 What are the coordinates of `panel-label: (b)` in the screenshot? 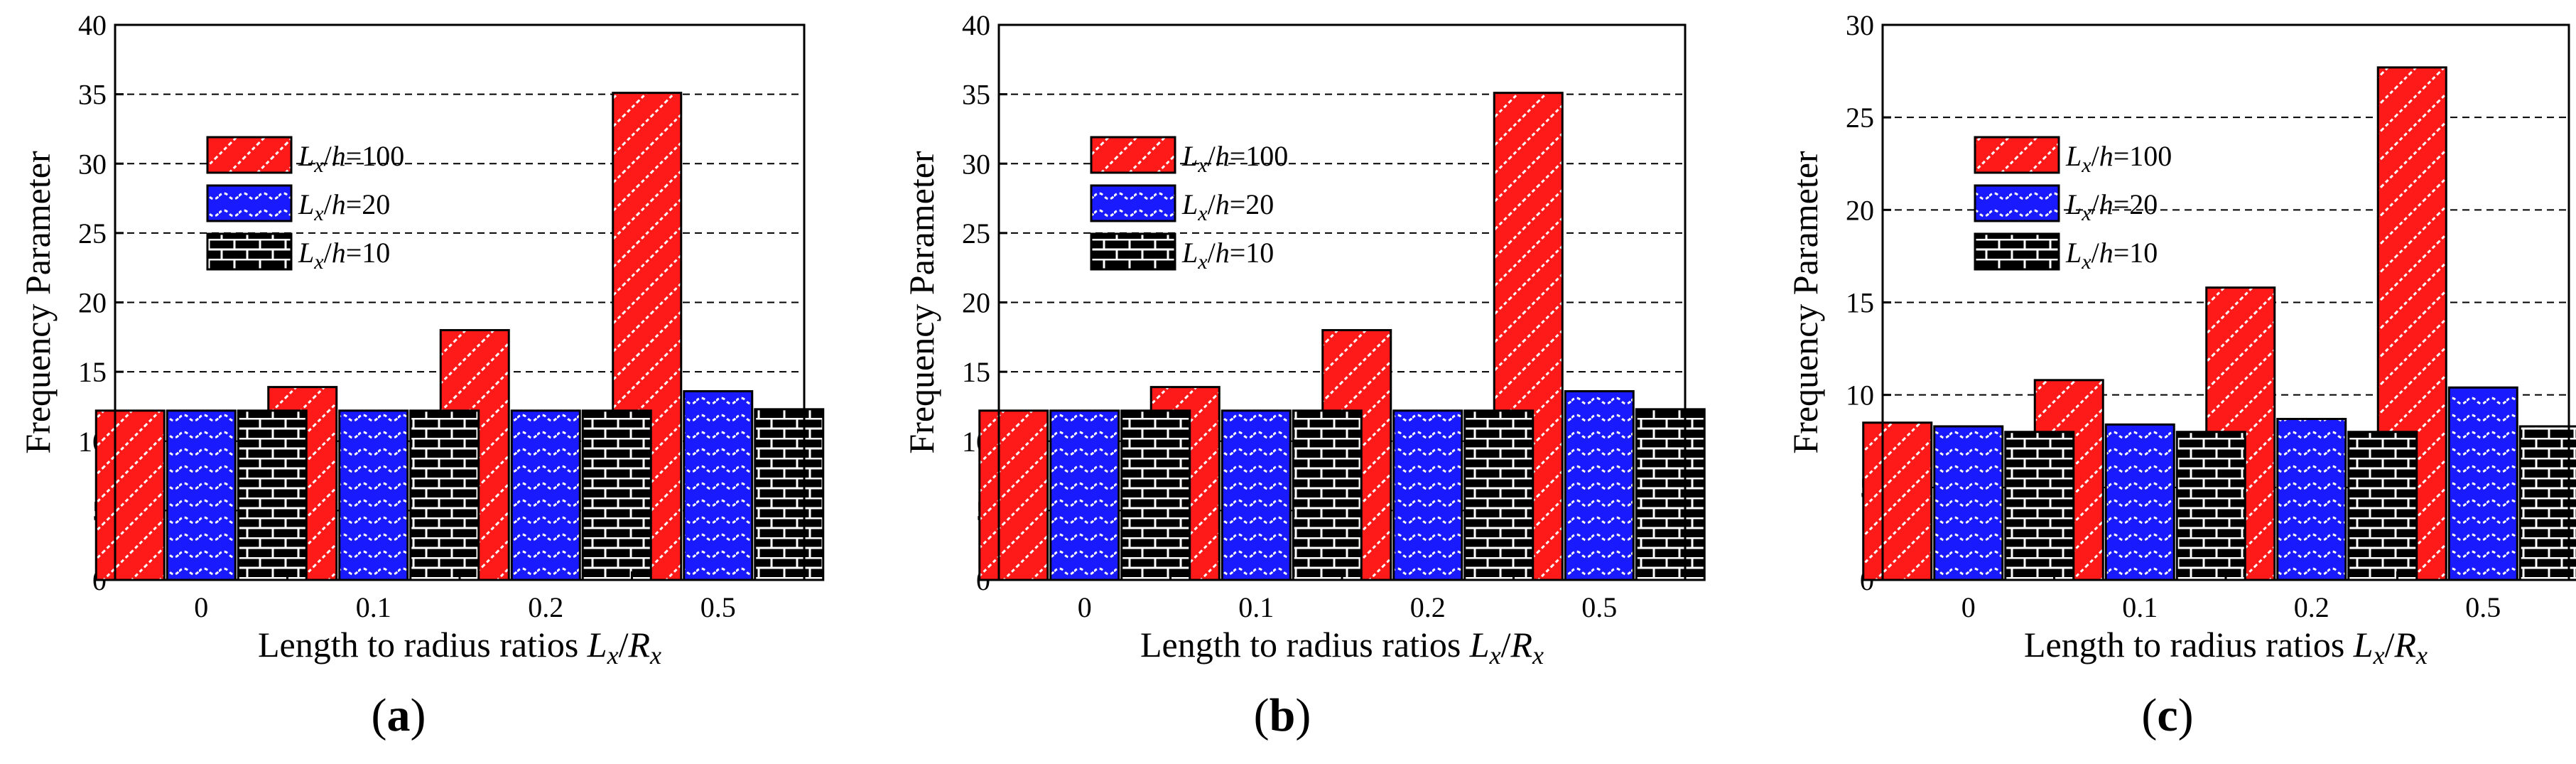 It's located at (1282, 715).